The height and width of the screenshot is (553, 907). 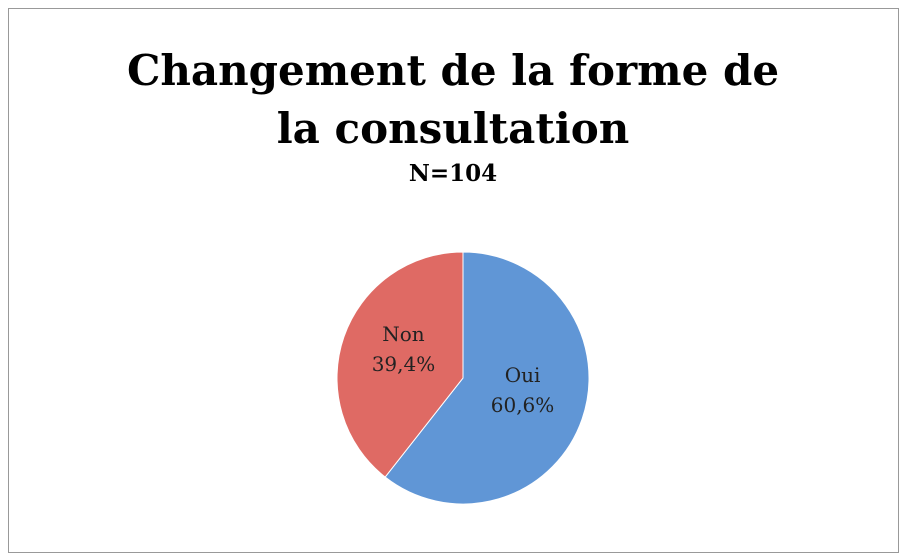 What do you see at coordinates (453, 173) in the screenshot?
I see `chart-subtitle: N=104` at bounding box center [453, 173].